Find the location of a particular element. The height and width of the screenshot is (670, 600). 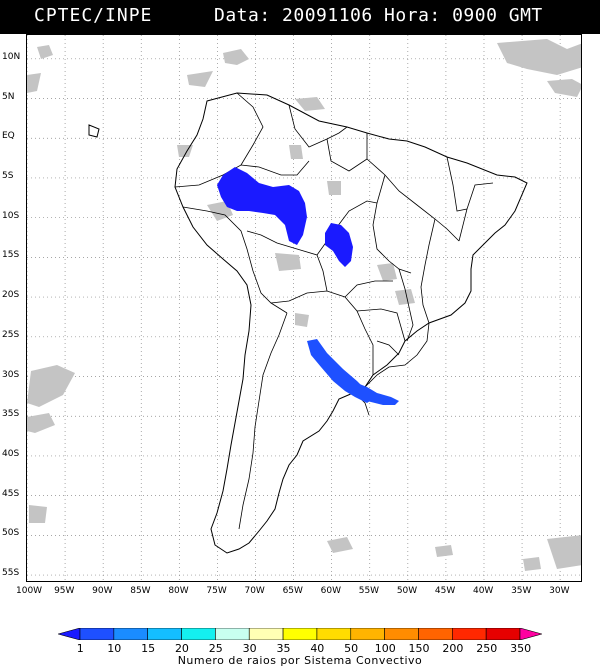

colorbar-tick-label: 35 is located at coordinates (283, 648).